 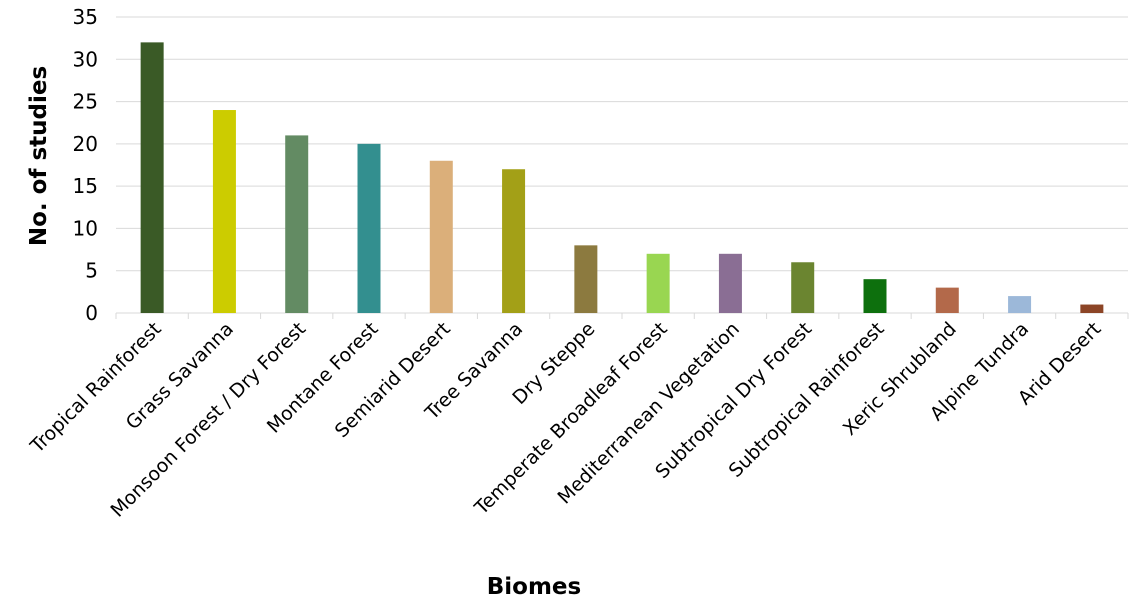 I want to click on y-tick-label: 20, so click(x=85, y=144).